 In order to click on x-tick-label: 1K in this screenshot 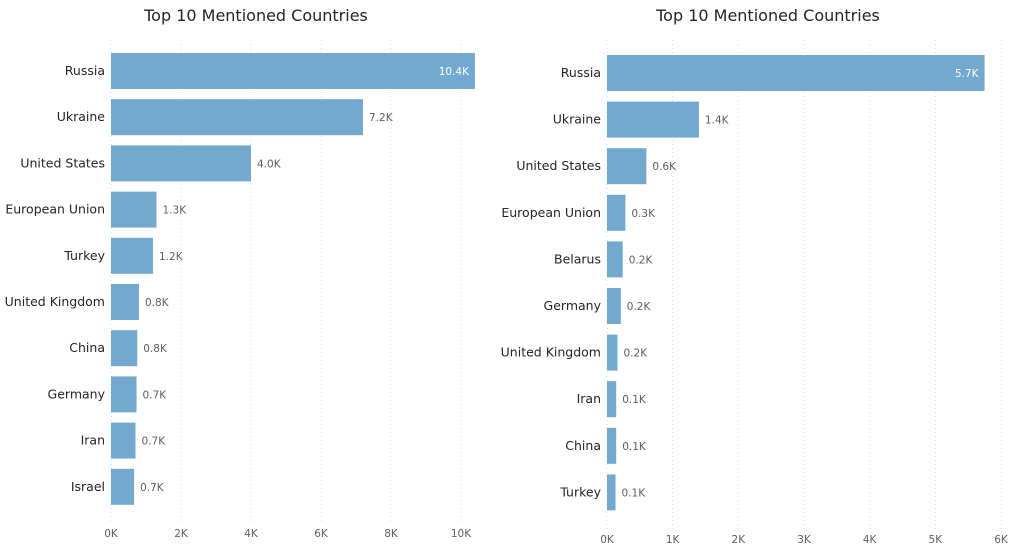, I will do `click(673, 540)`.